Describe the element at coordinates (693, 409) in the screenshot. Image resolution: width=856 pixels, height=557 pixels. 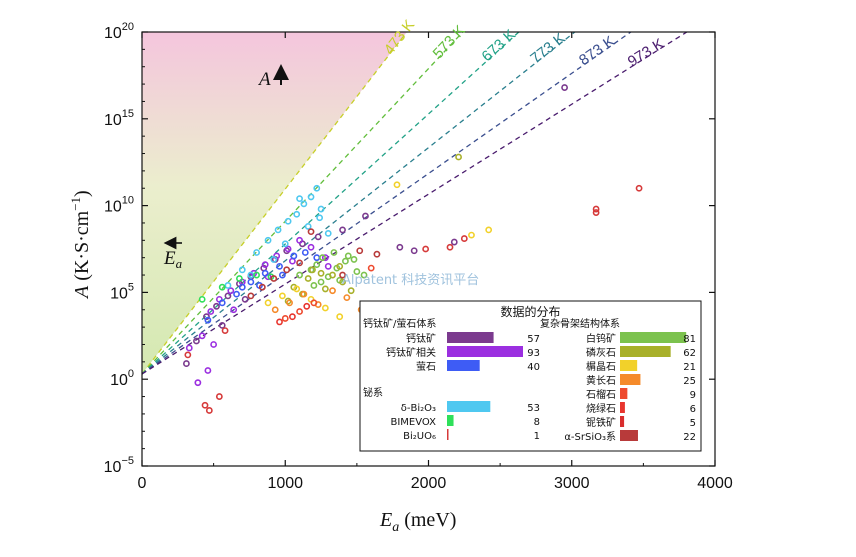
I see `legend-item-count: 6` at that location.